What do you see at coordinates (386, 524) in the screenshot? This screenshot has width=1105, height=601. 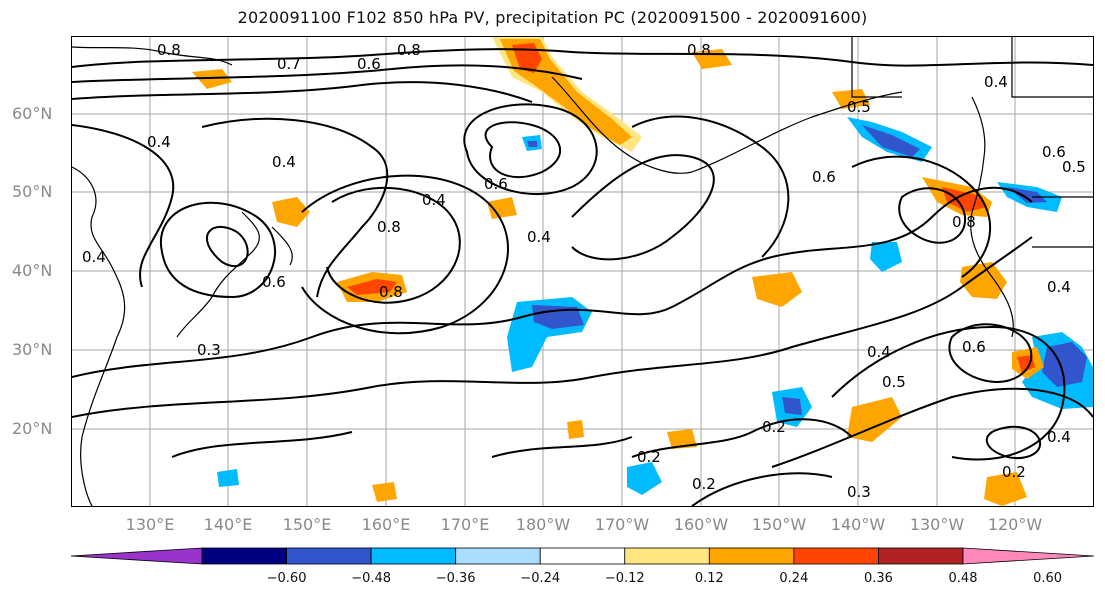 I see `lon-label-160e: 160°E` at bounding box center [386, 524].